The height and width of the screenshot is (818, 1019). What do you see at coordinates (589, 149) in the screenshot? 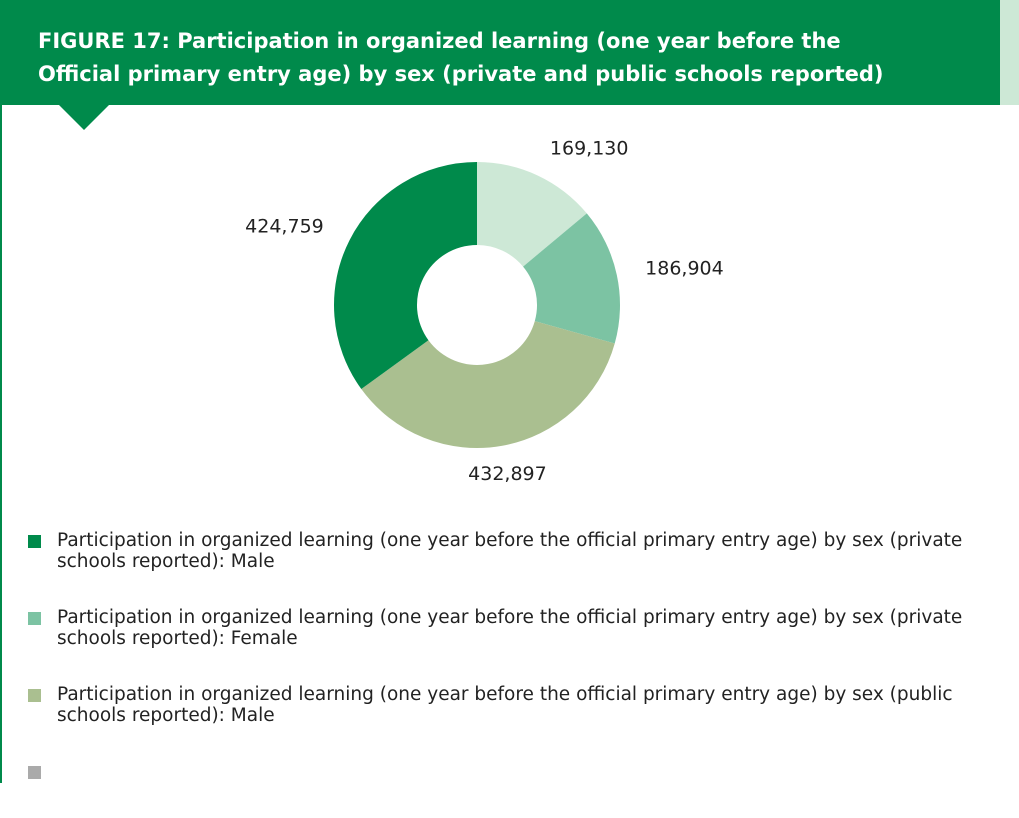
I see `data-label: 169,130` at bounding box center [589, 149].